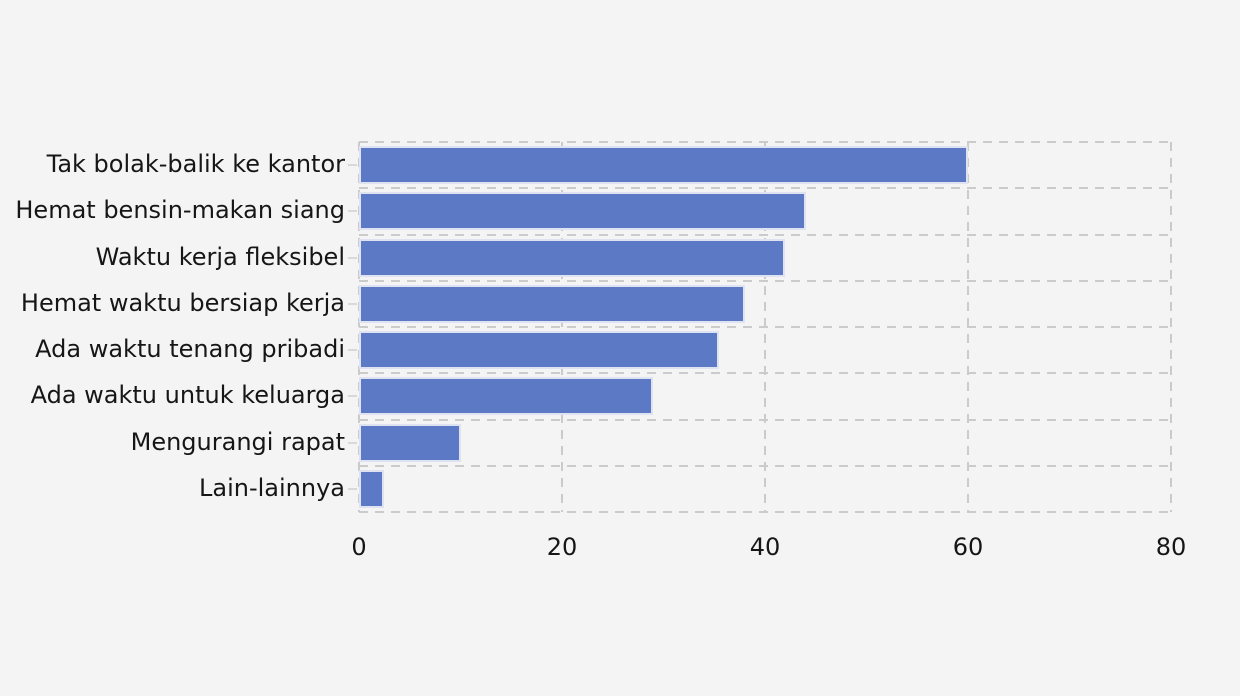  I want to click on category-label-5: Ada waktu untuk keluarga, so click(187, 395).